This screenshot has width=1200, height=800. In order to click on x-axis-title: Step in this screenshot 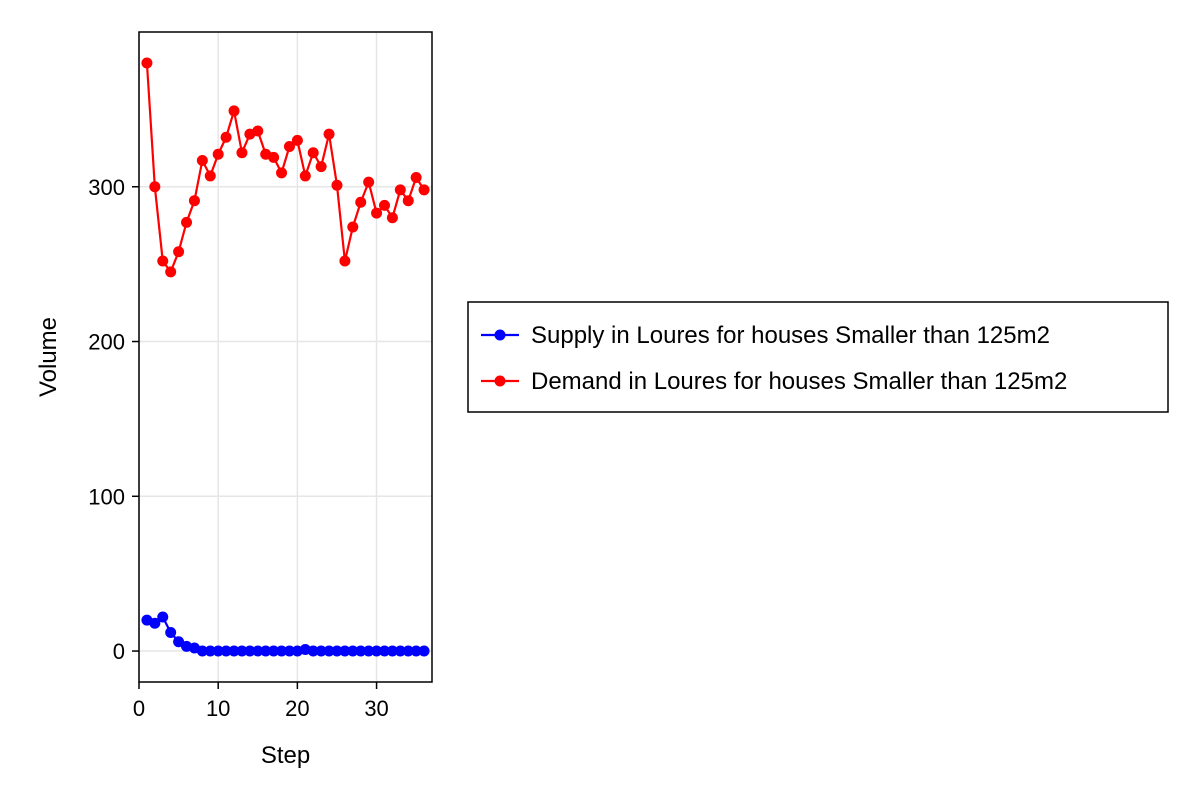, I will do `click(285, 755)`.